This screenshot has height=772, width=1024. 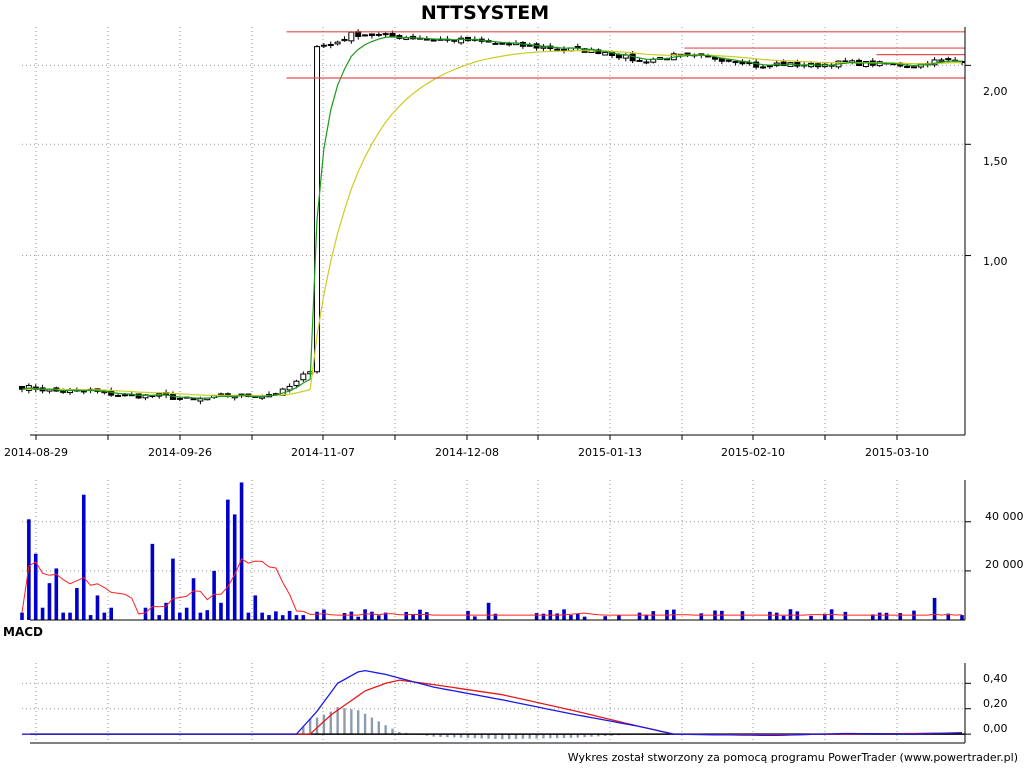 I want to click on macd-tick-label: 0,40, so click(x=995, y=678).